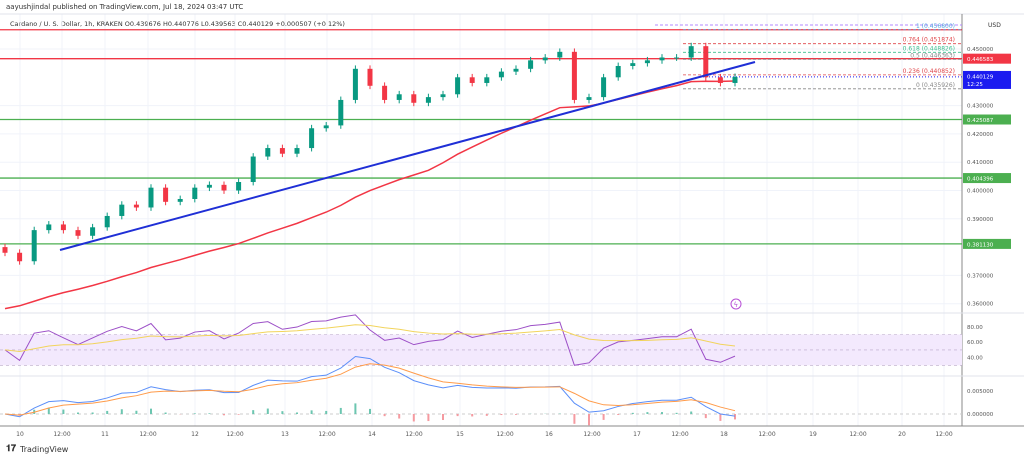  I want to click on brand-name: TradingView, so click(44, 449).